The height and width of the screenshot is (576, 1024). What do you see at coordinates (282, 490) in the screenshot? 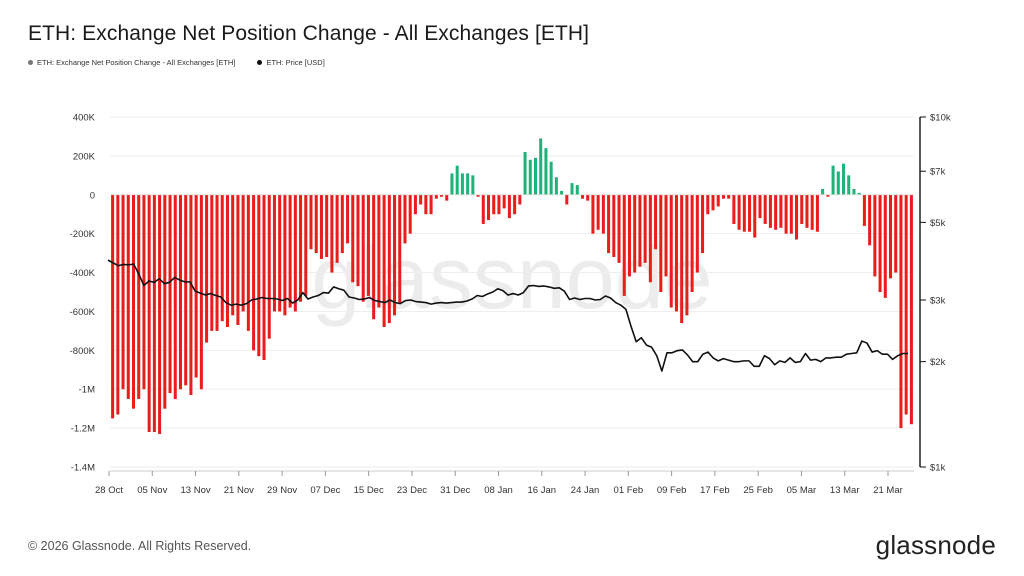
I see `x-tick-label: 29 Nov` at bounding box center [282, 490].